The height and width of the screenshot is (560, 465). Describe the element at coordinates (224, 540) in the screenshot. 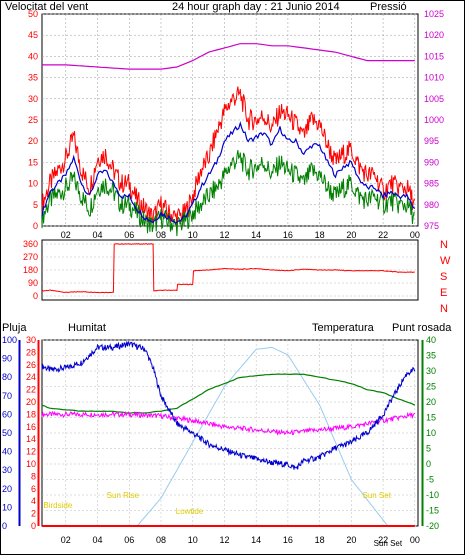

I see `climate-time-tick: 12` at that location.